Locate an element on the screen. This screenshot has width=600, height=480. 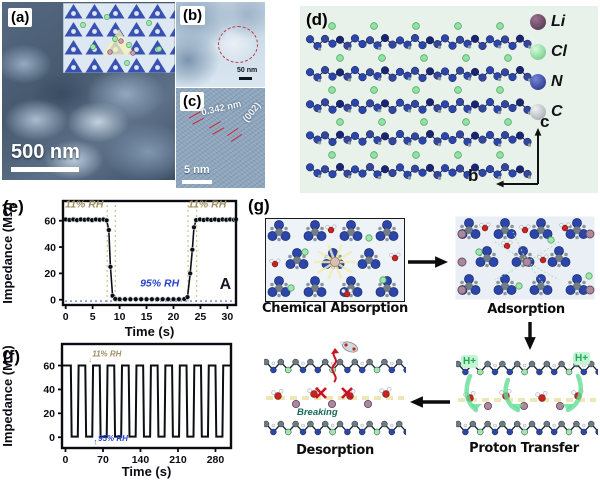
step-chemical-absorption-caption: Chemical Absorption is located at coordinates (335, 308).